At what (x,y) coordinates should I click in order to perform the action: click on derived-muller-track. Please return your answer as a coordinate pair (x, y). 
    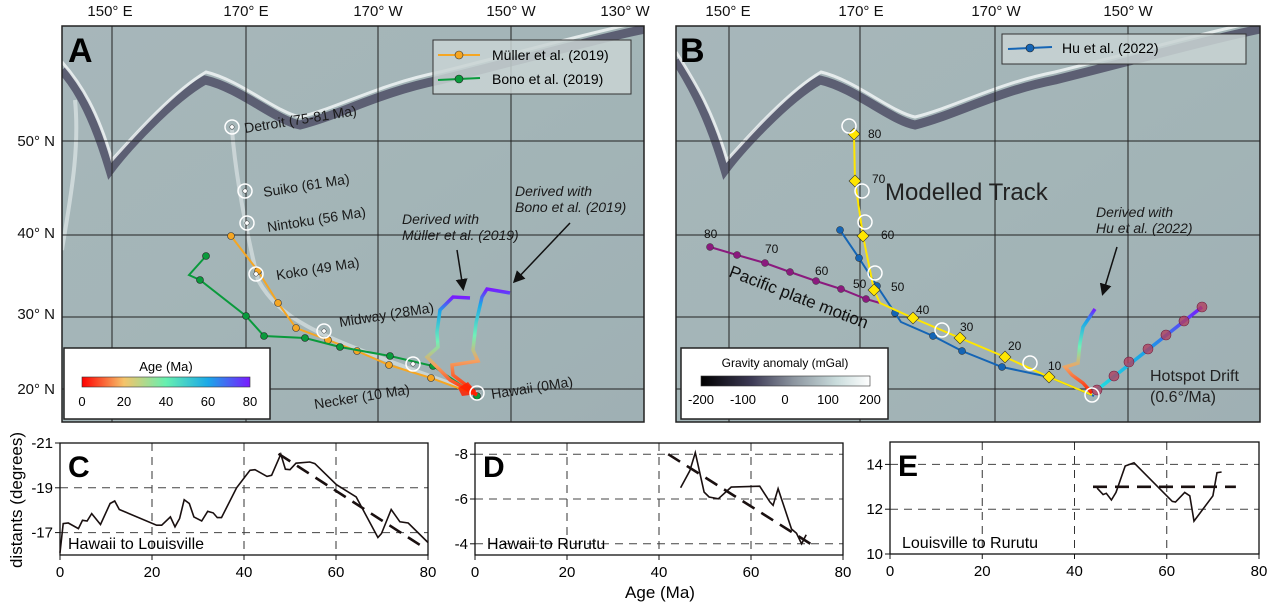
    Looking at the image, I should click on (451, 346).